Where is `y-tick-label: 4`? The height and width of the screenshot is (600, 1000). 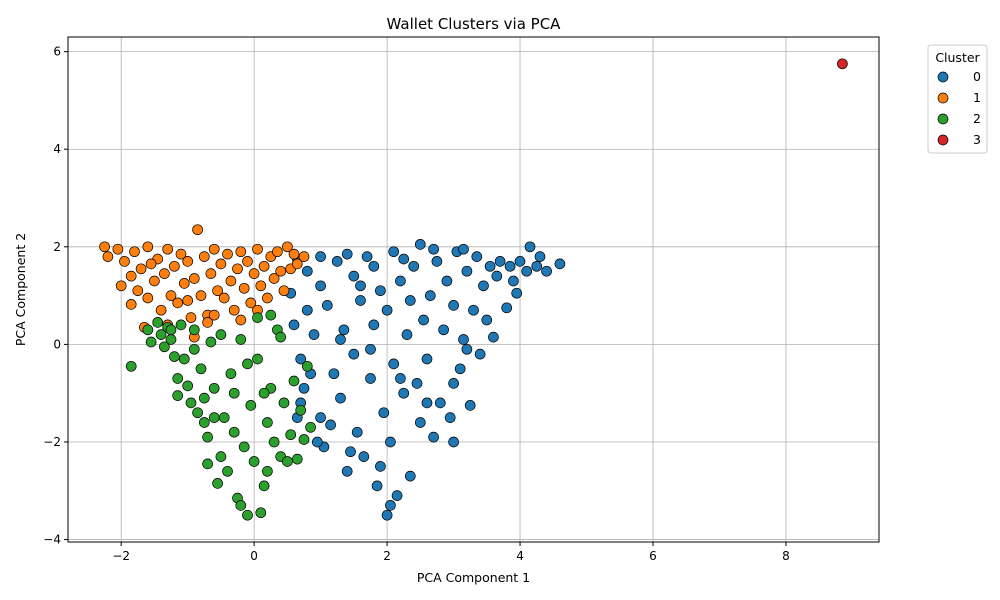 y-tick-label: 4 is located at coordinates (57, 149).